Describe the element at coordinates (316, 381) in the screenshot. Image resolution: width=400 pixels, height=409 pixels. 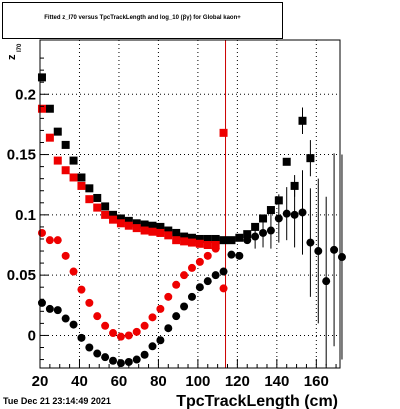
I see `x-tick-label: 160` at that location.